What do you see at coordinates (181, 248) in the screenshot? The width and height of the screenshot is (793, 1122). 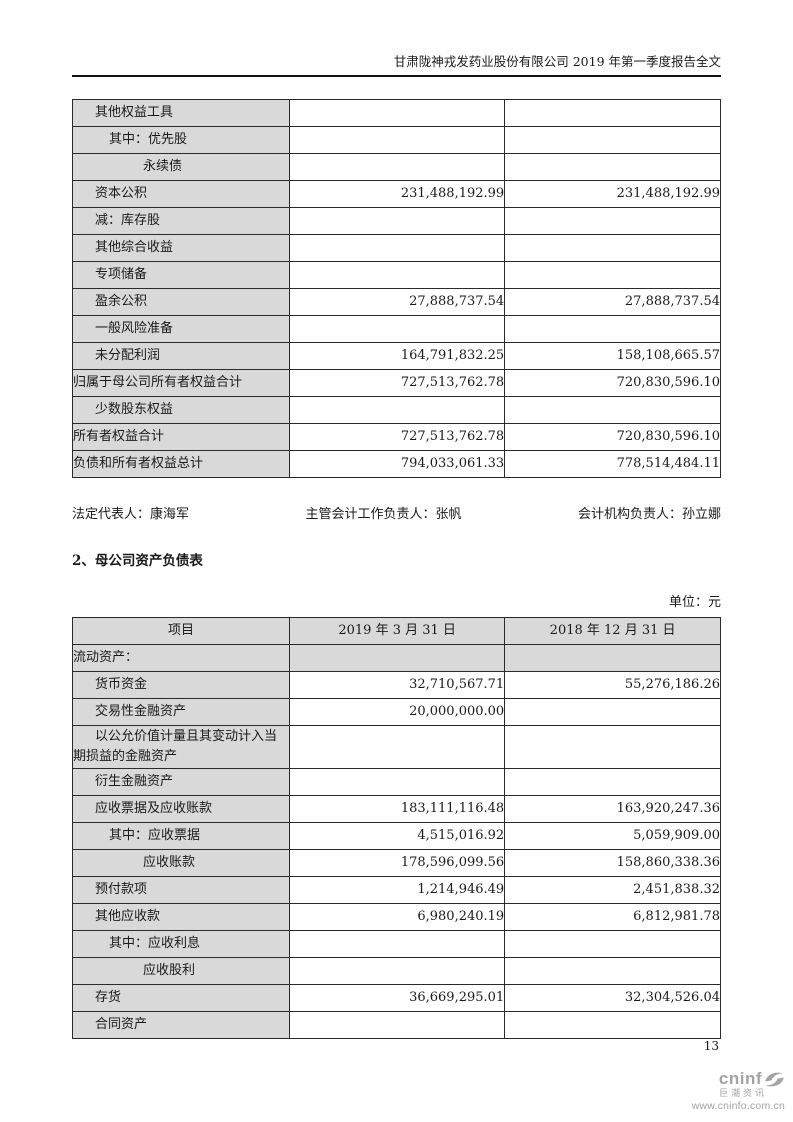 I see `row-label: 其他综合收益` at bounding box center [181, 248].